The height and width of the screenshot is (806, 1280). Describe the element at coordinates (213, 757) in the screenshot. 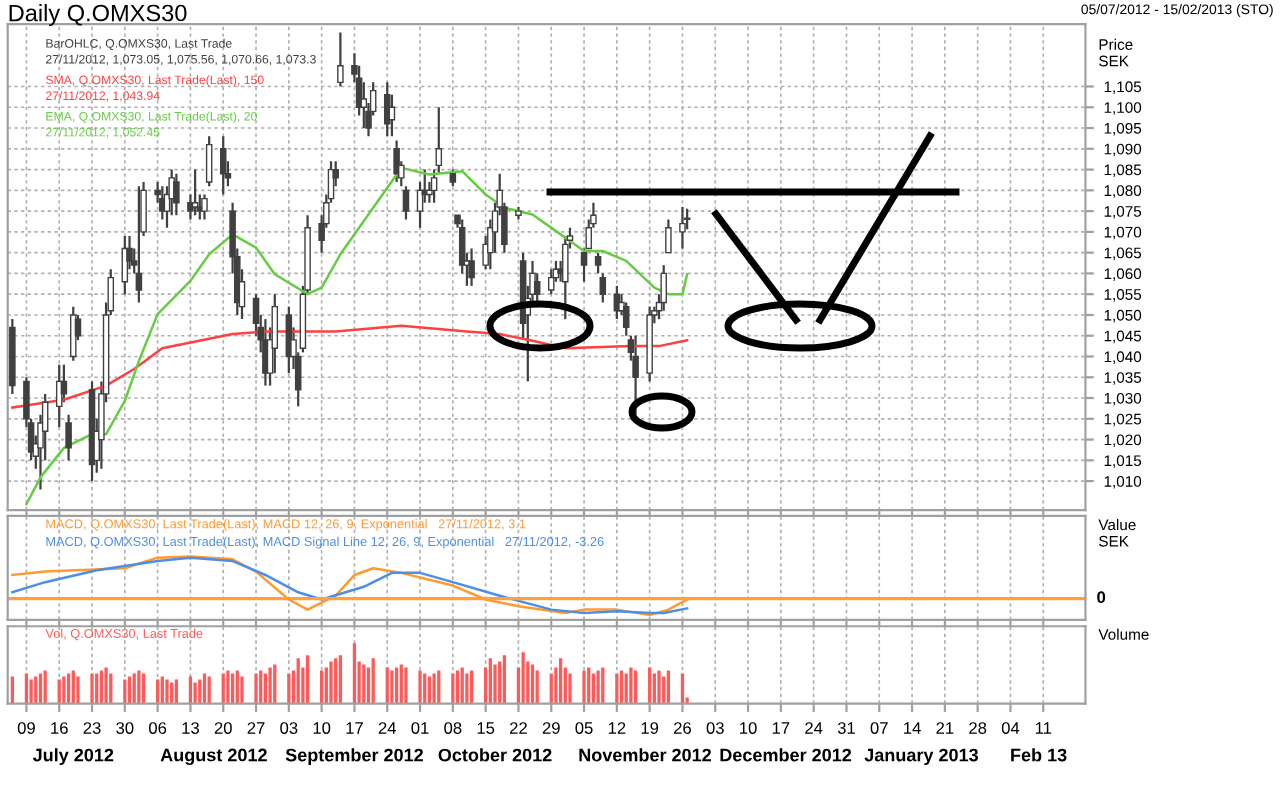

I see `x2-tick-label: August 2012` at that location.